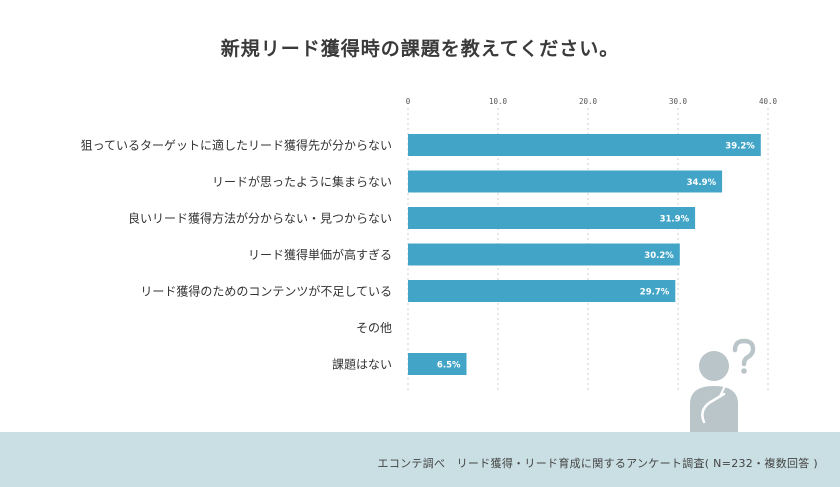 This screenshot has height=487, width=840. What do you see at coordinates (260, 218) in the screenshot?
I see `category-label: 良いリード獲得方法が分からない・見つからない` at bounding box center [260, 218].